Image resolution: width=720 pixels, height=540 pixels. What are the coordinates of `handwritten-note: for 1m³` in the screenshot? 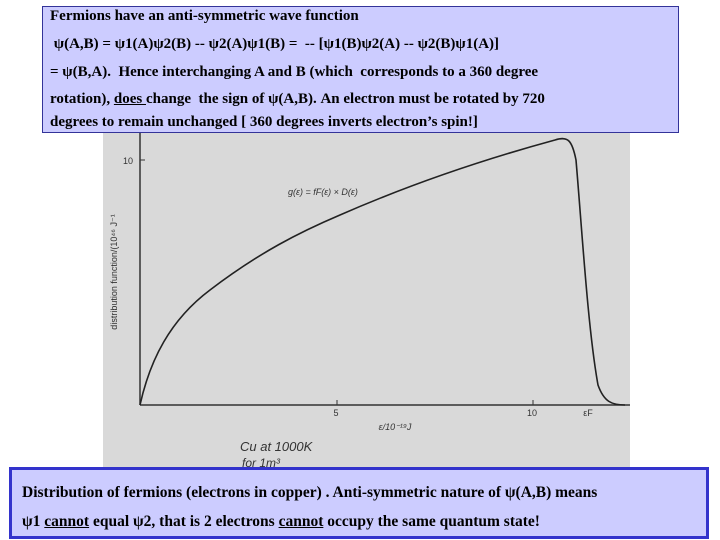 It's located at (261, 463).